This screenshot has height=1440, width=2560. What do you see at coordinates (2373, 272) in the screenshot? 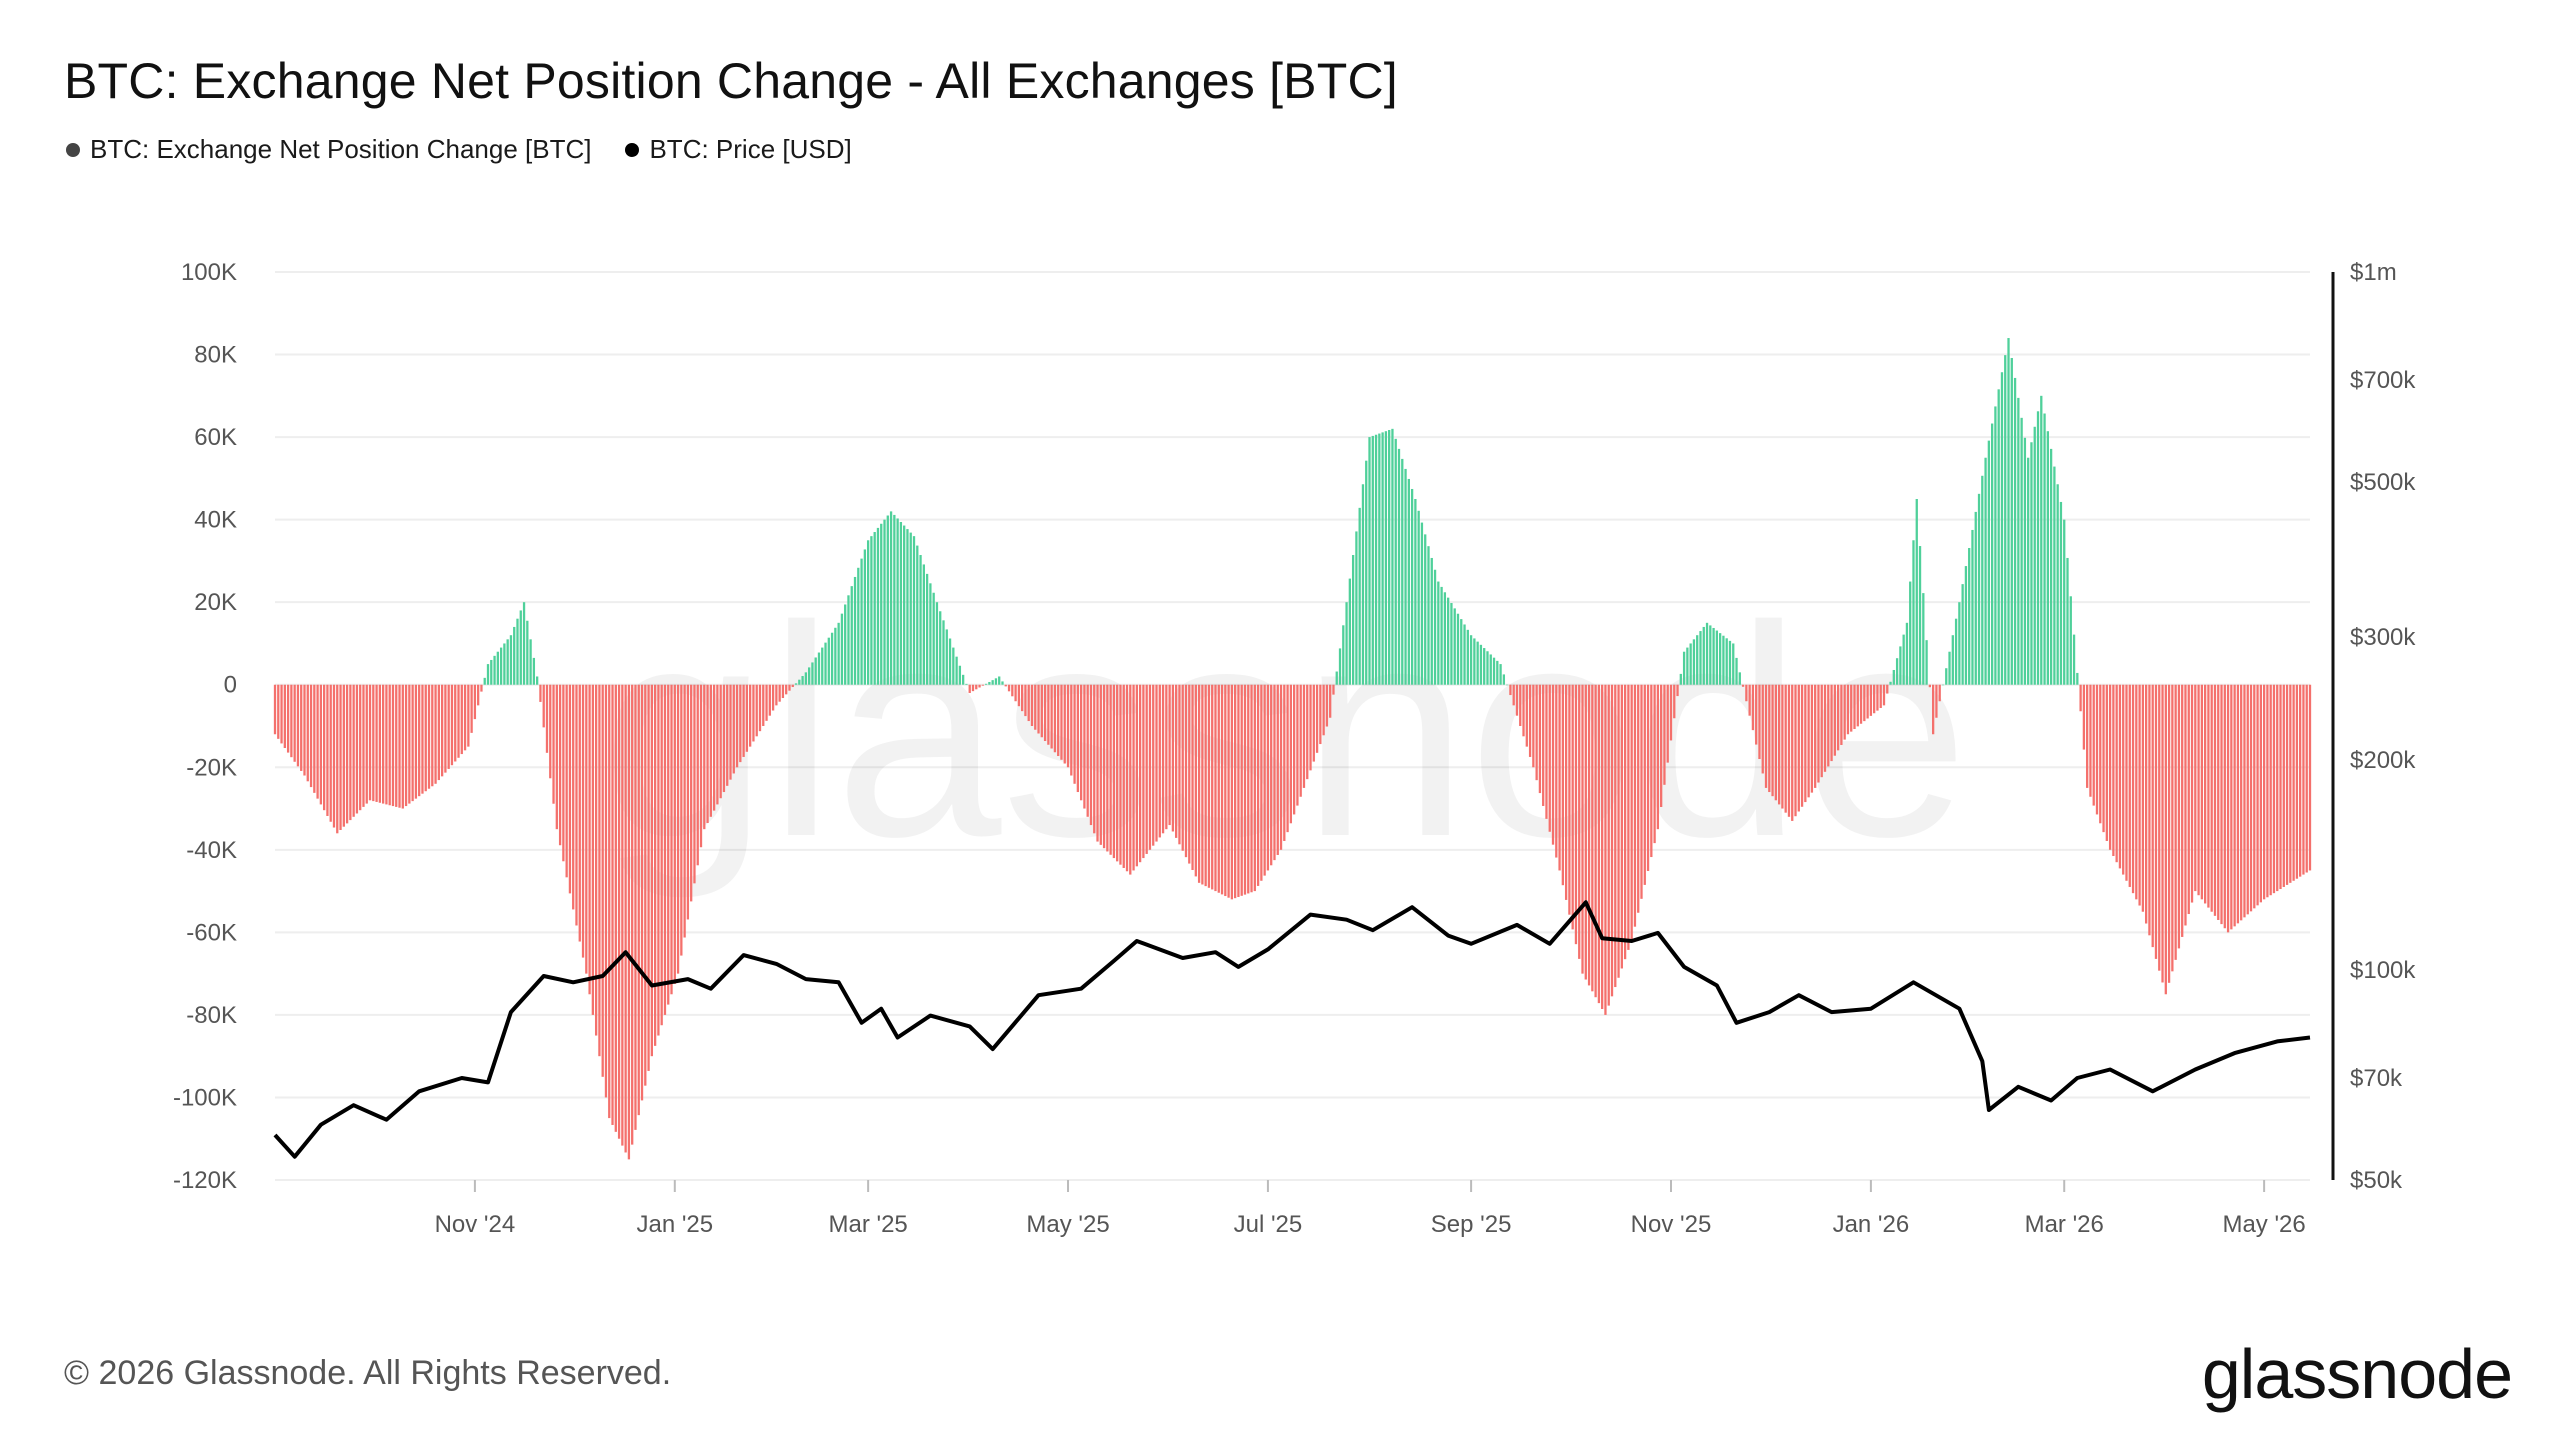
I see `y-right-tick-label: $1m` at bounding box center [2373, 272].